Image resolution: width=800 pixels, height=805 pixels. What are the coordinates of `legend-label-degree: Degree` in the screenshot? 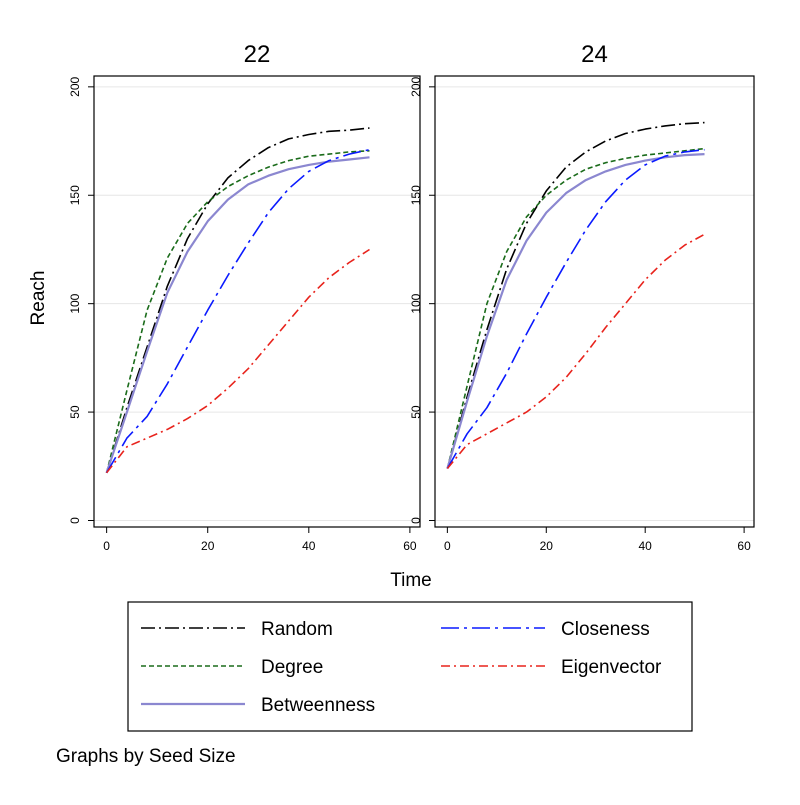 It's located at (292, 667).